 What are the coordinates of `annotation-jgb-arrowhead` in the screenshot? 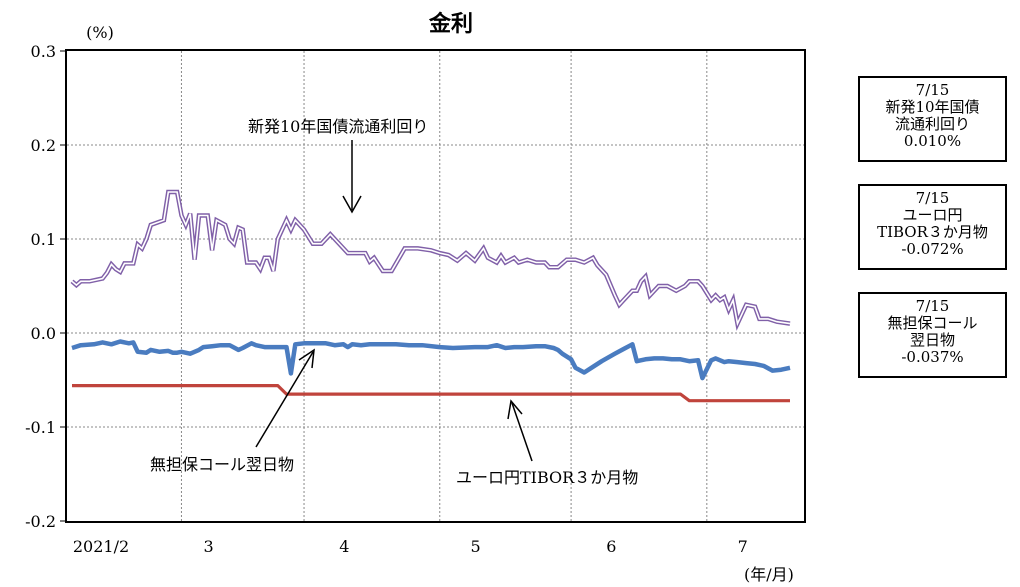 It's located at (352, 204).